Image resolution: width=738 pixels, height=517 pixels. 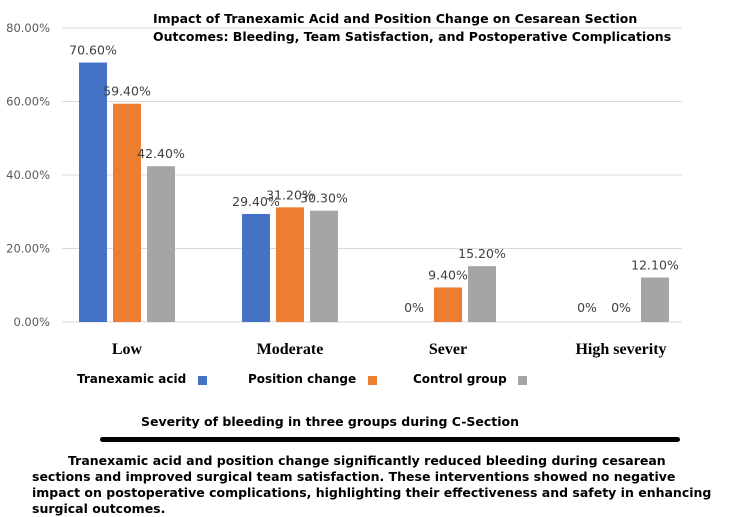 I want to click on legend-swatch-tranexamic, so click(x=202, y=380).